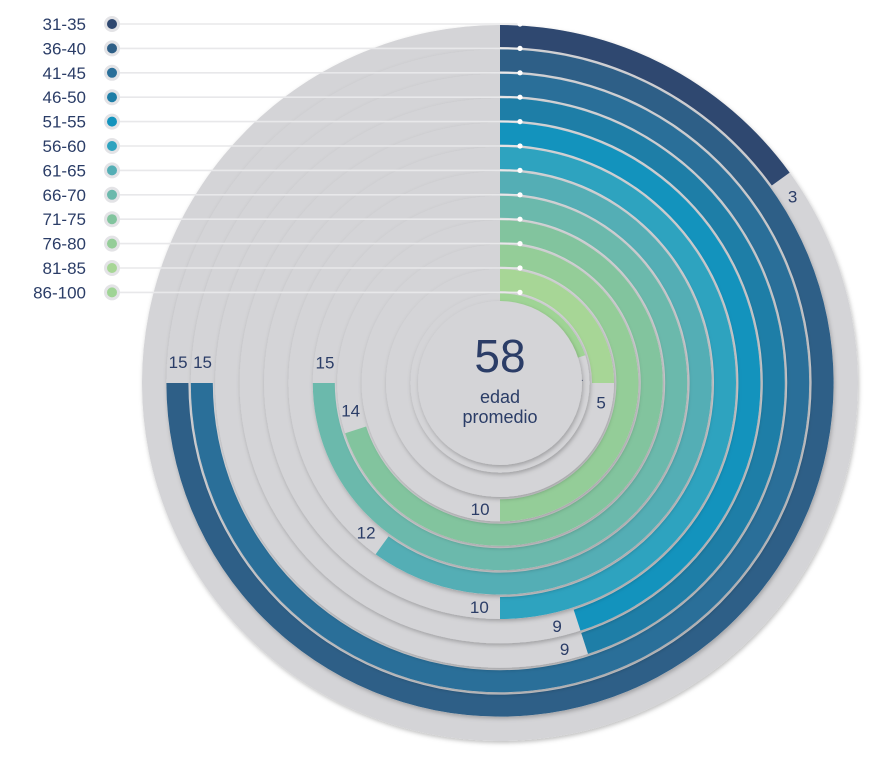 This screenshot has height=758, width=892. What do you see at coordinates (64, 146) in the screenshot?
I see `legend-label-56-60: 56-60` at bounding box center [64, 146].